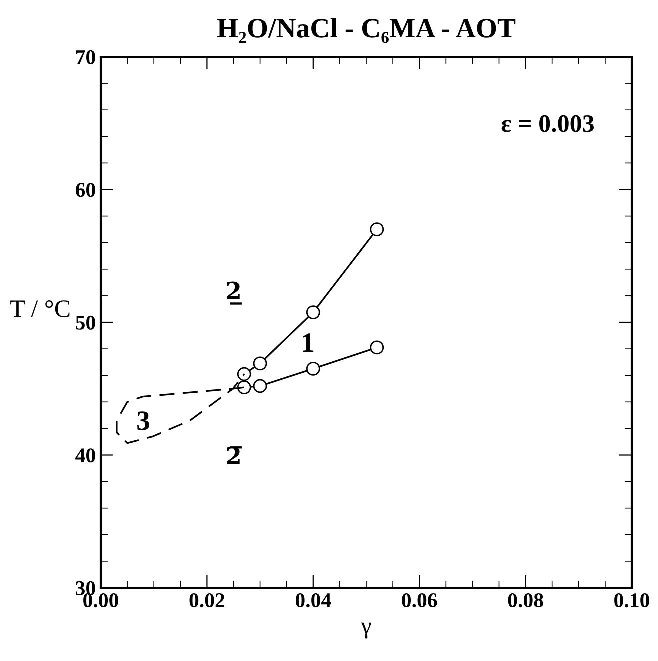  I want to click on y-tick-label: 70, so click(86, 57).